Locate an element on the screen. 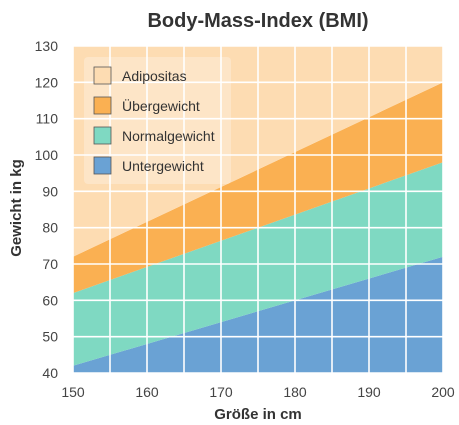 The width and height of the screenshot is (459, 425). y-tick-label: 40 is located at coordinates (50, 373).